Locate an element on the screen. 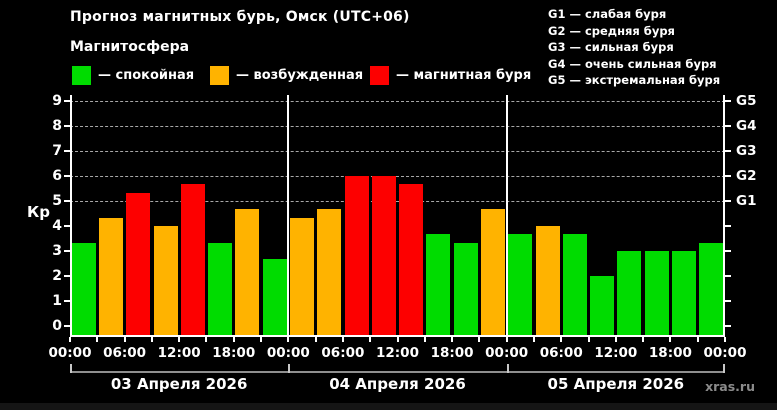  y-axis-tick-label: 2 is located at coordinates (57, 276).